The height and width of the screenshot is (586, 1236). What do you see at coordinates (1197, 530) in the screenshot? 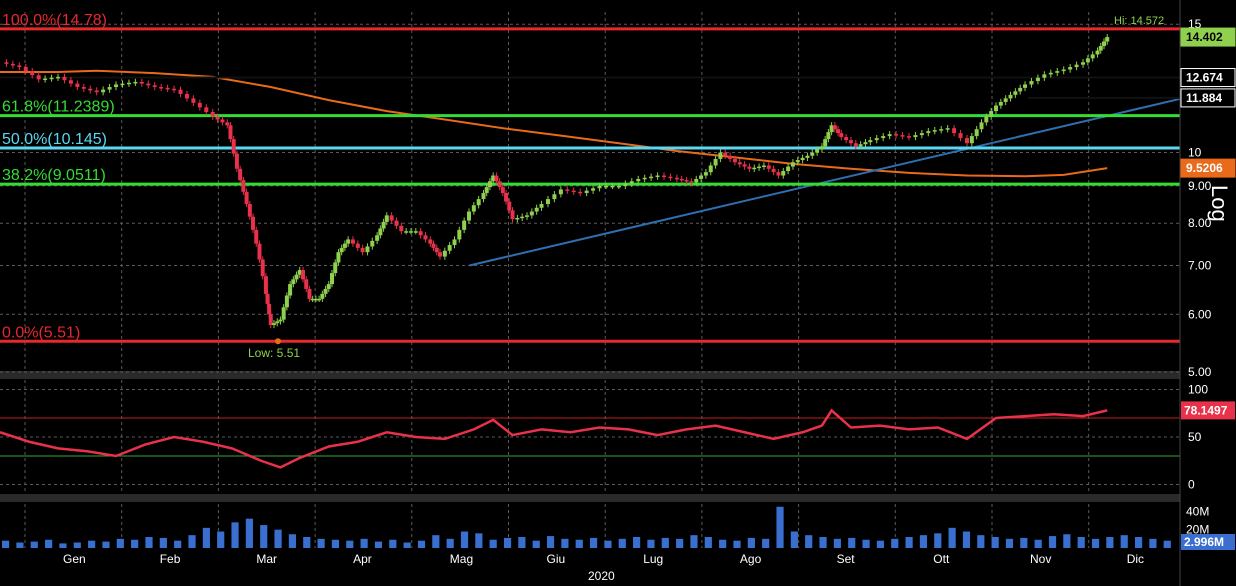
I see `volume-tick-label: 20M` at bounding box center [1197, 530].